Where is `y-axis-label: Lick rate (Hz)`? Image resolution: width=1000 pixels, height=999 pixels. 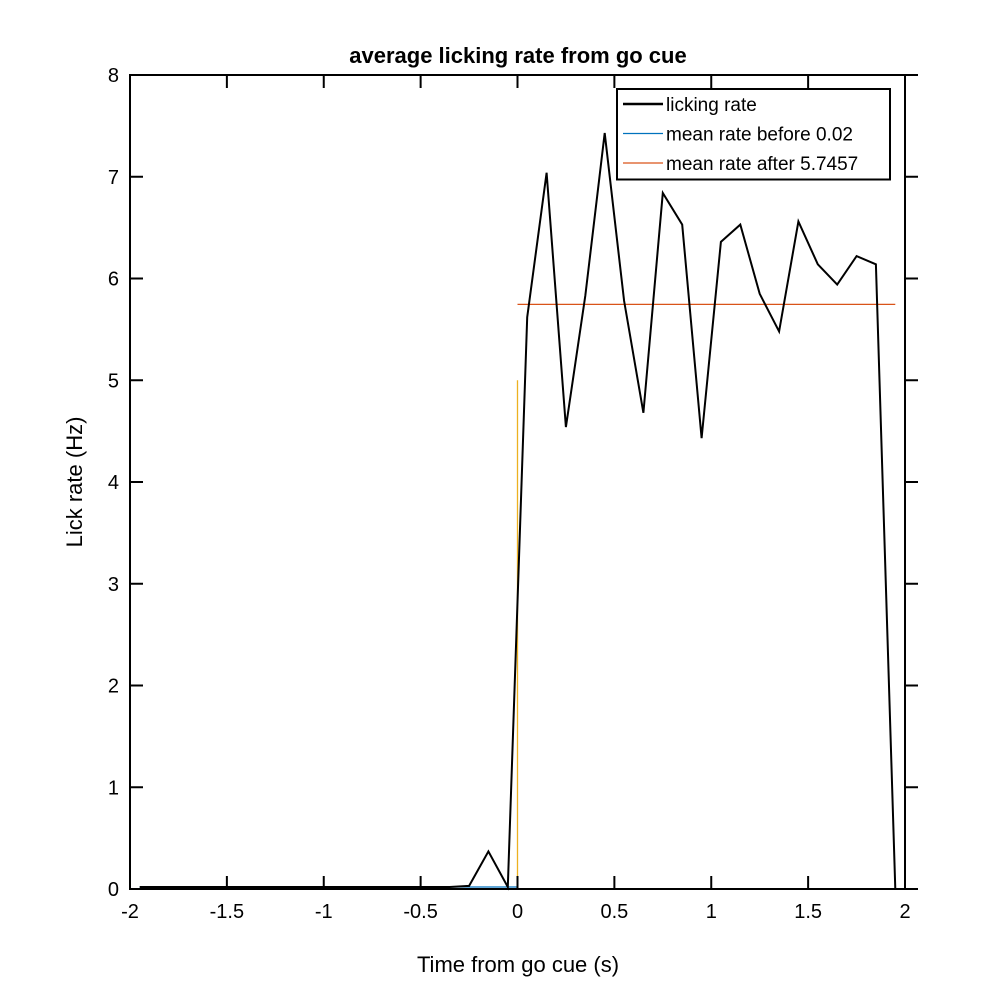
y-axis-label: Lick rate (Hz) is located at coordinates (74, 482).